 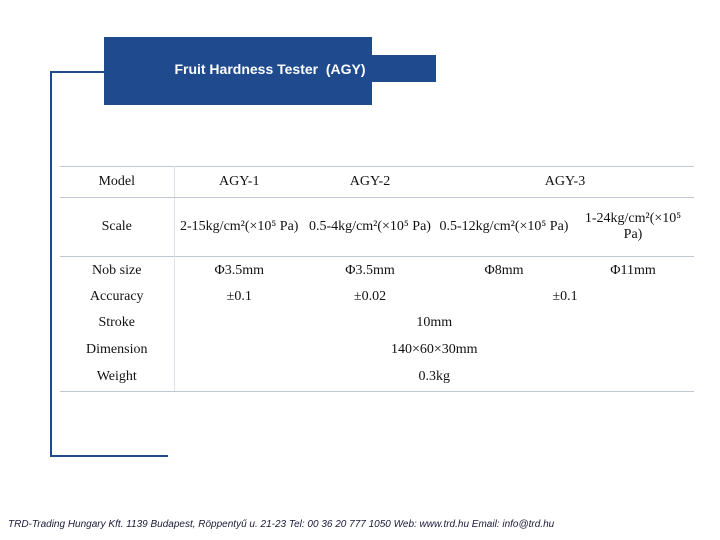 I want to click on model-label: Model, so click(x=117, y=182).